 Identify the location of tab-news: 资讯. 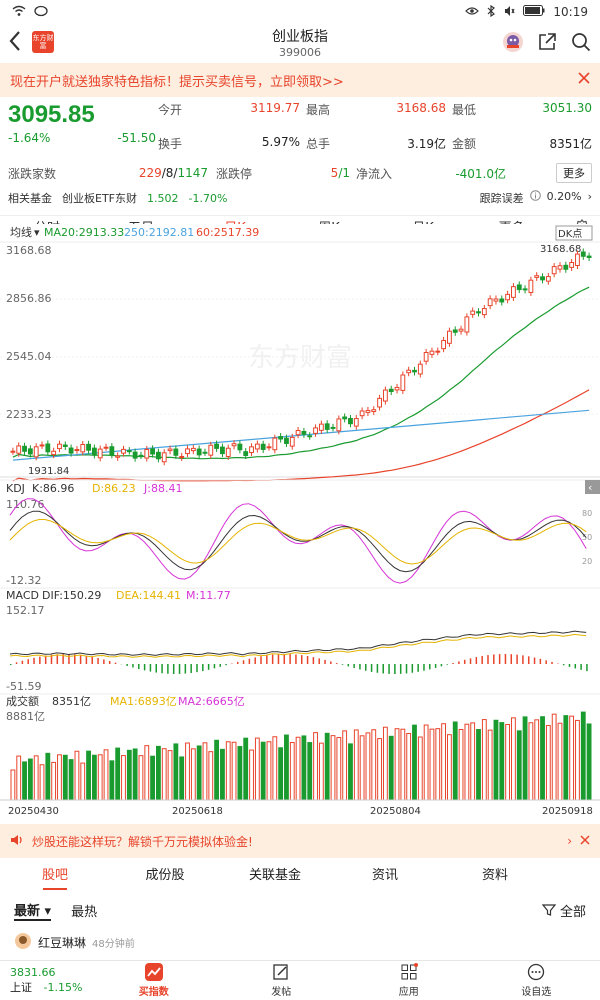
(384, 875).